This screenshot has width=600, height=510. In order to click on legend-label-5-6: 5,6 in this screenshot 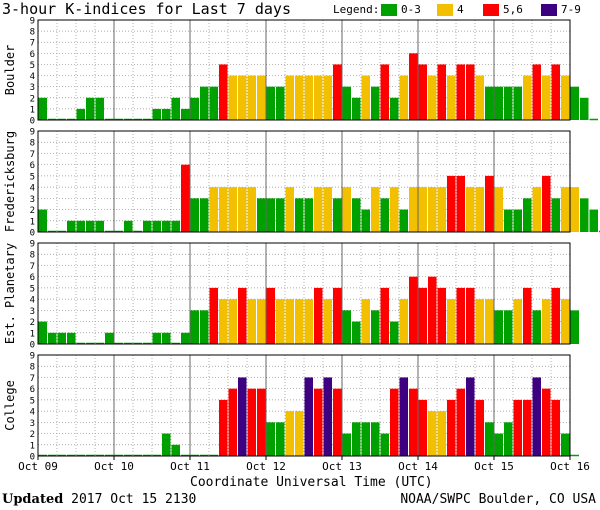, I will do `click(513, 9)`.